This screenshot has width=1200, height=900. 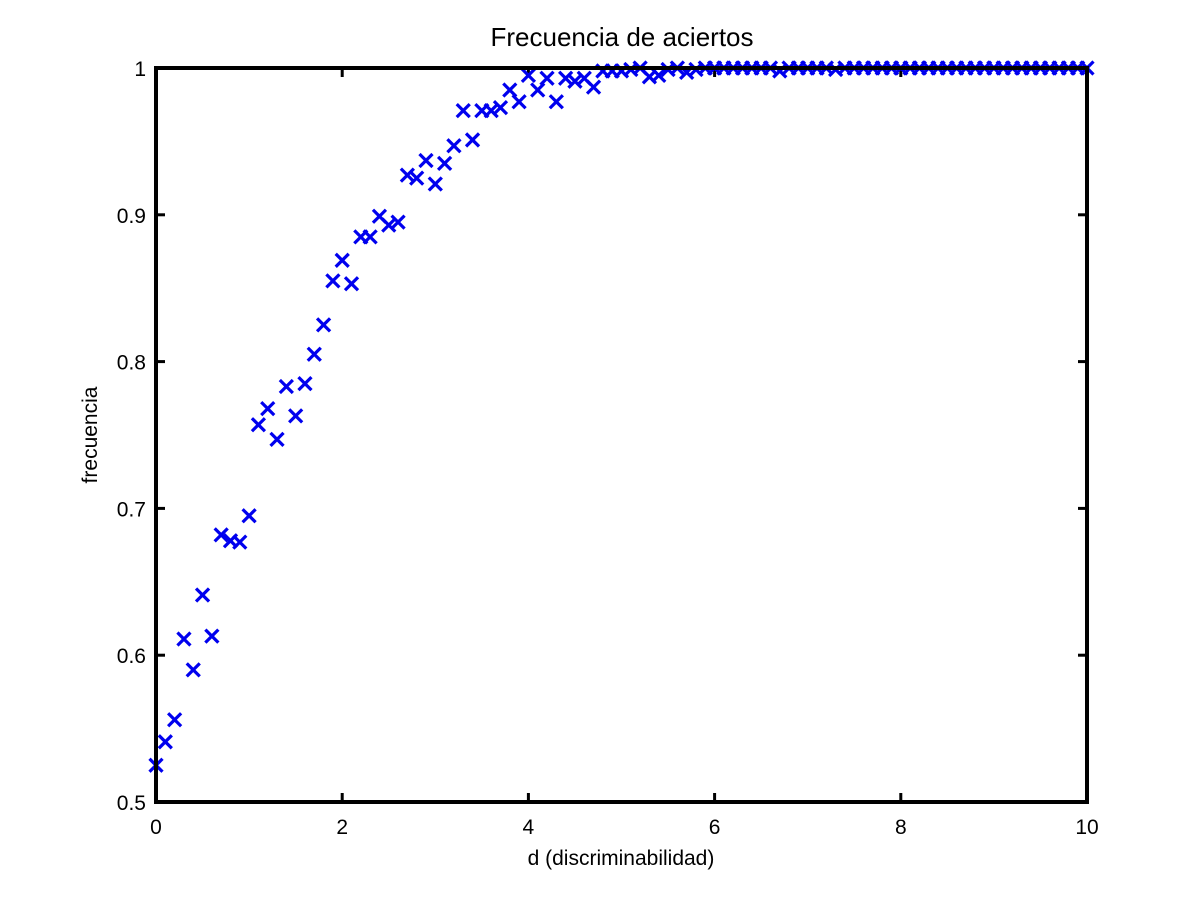 What do you see at coordinates (156, 827) in the screenshot?
I see `x-tick-label: 0` at bounding box center [156, 827].